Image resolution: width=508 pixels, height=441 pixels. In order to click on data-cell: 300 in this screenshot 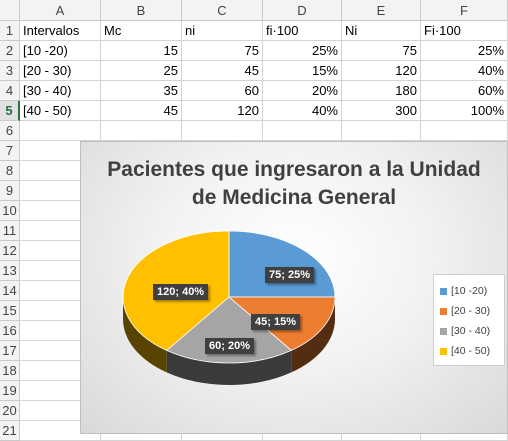, I will do `click(381, 111)`.